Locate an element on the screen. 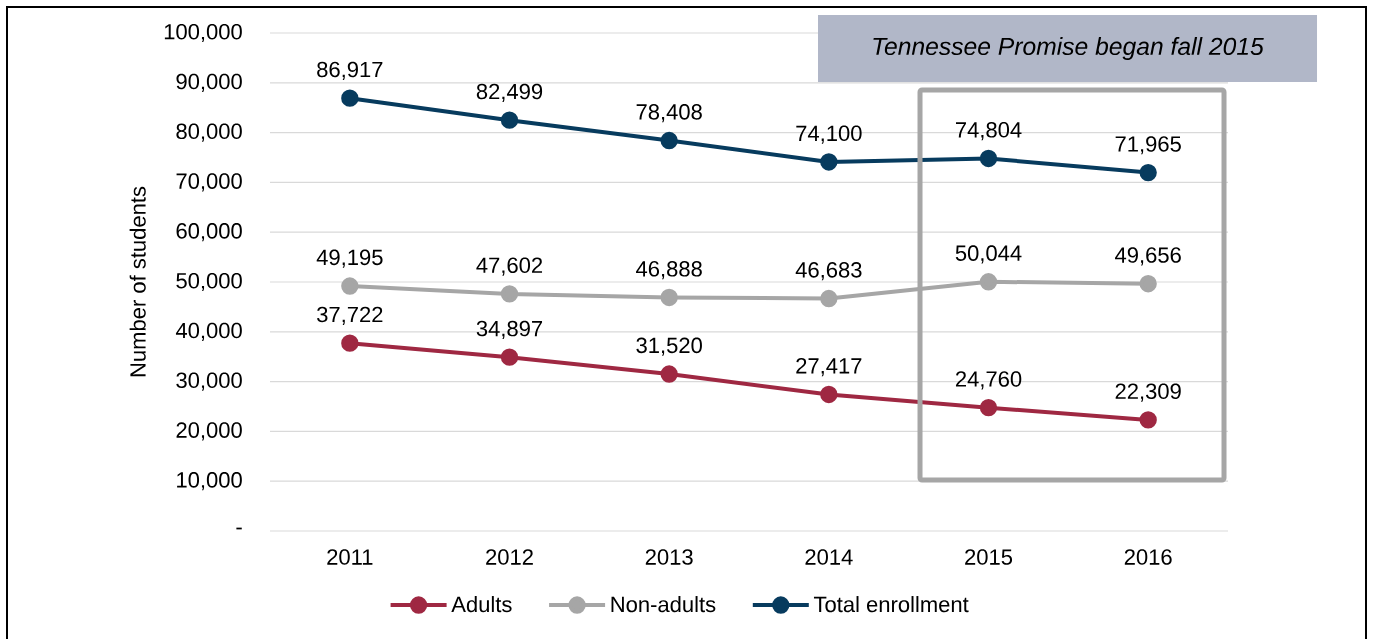 This screenshot has width=1374, height=639. data-label: 74,804 is located at coordinates (988, 131).